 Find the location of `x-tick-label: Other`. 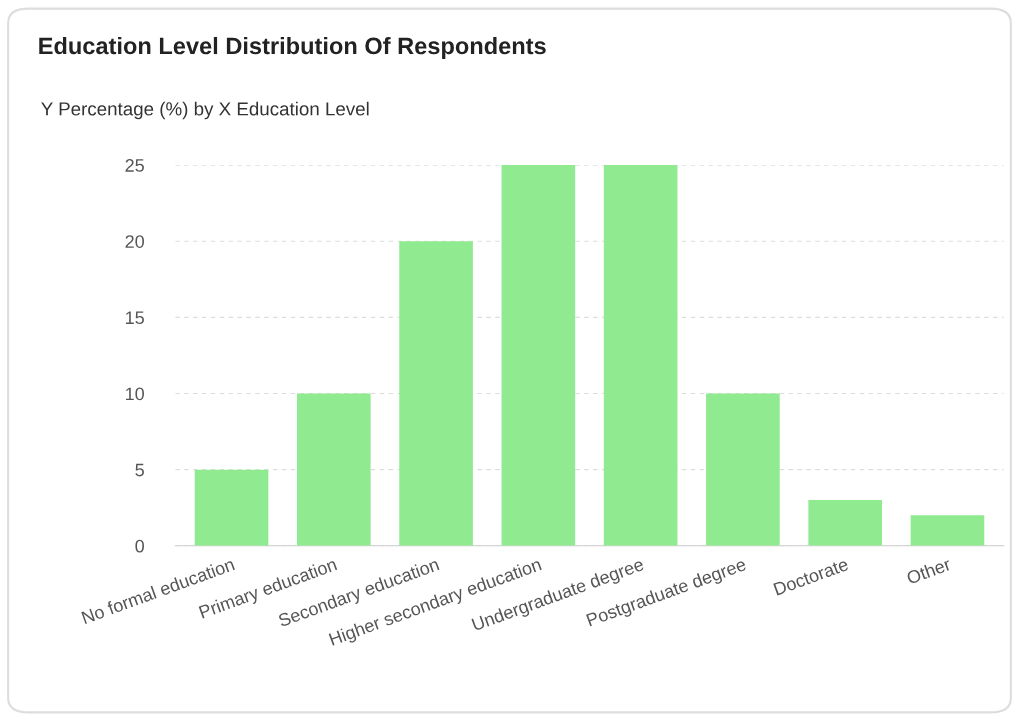

x-tick-label: Other is located at coordinates (928, 571).